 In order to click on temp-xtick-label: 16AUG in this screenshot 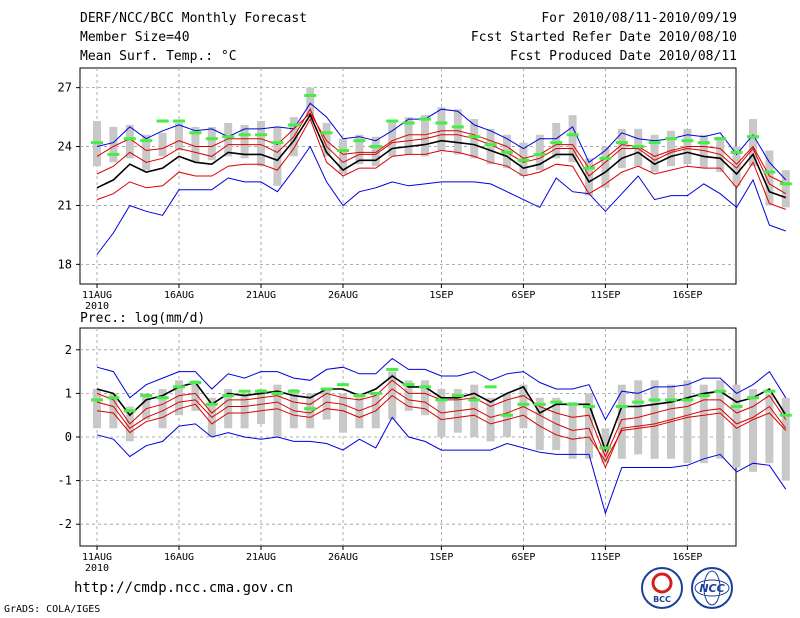, I will do `click(179, 295)`.